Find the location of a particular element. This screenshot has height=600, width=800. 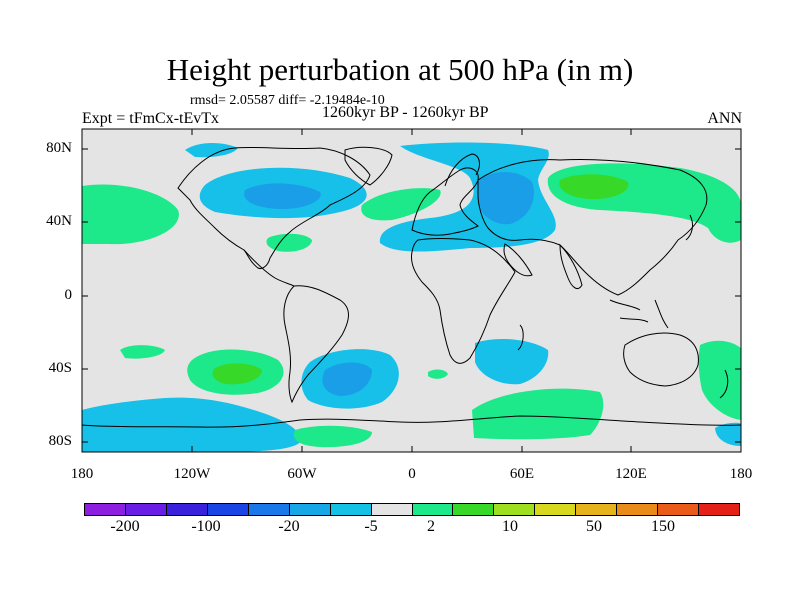

colorbar is located at coordinates (412, 509).